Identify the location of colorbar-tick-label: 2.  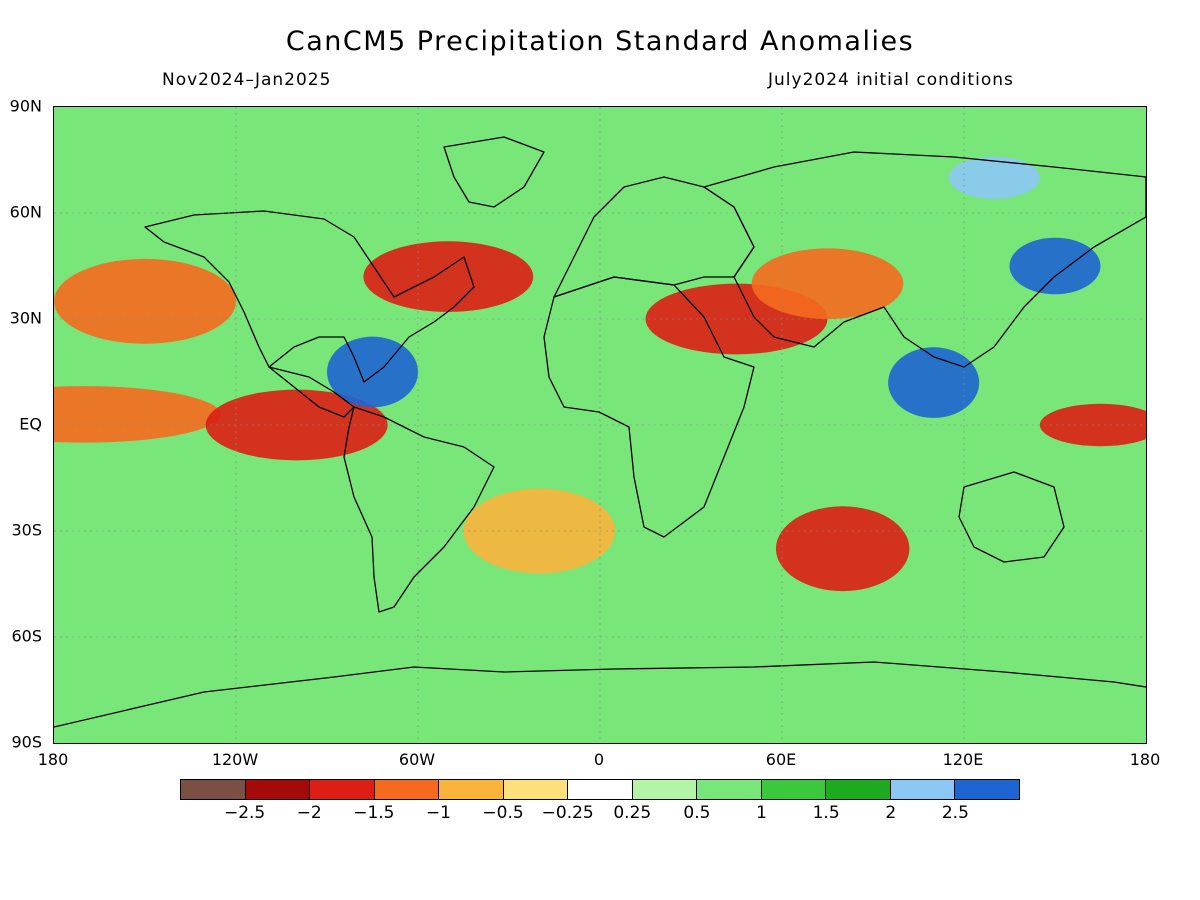
(891, 813).